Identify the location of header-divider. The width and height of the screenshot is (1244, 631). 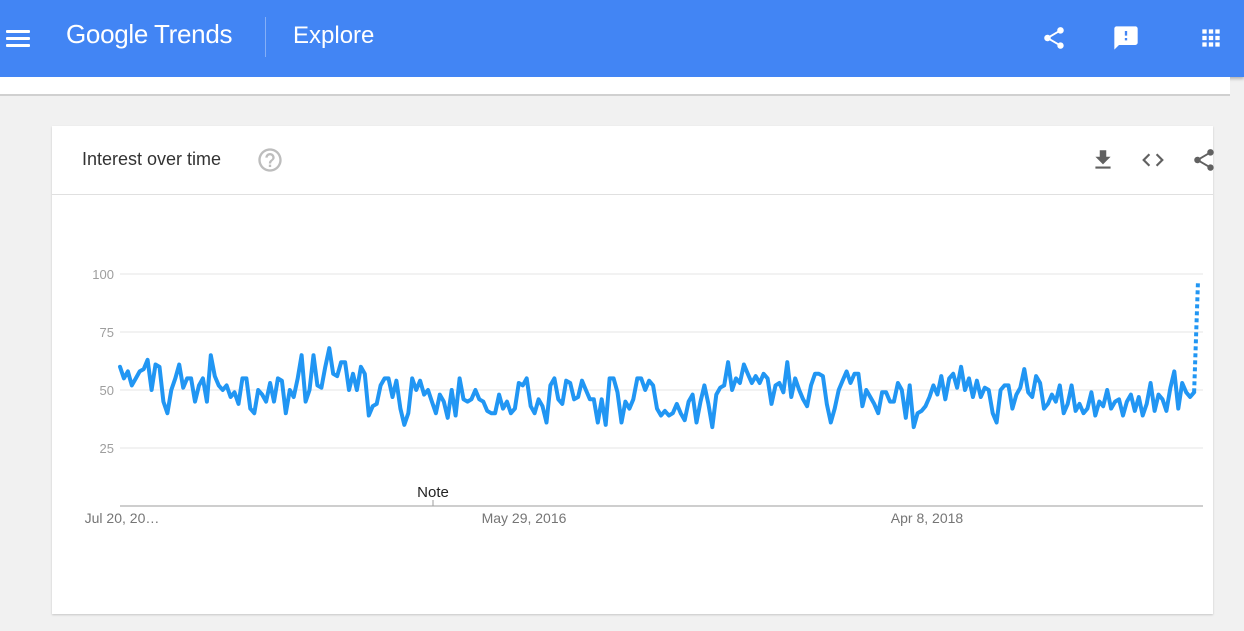
(265, 37).